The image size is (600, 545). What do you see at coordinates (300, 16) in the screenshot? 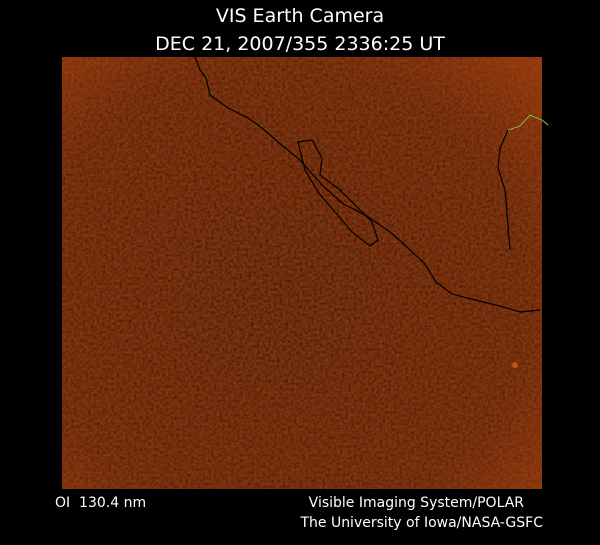
I see `title: VIS Earth Camera` at bounding box center [300, 16].